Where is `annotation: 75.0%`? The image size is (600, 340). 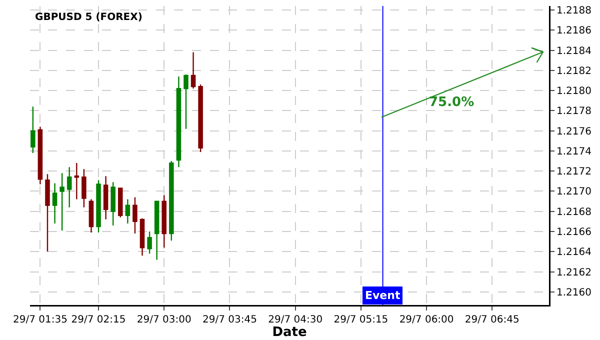 annotation: 75.0% is located at coordinates (451, 102).